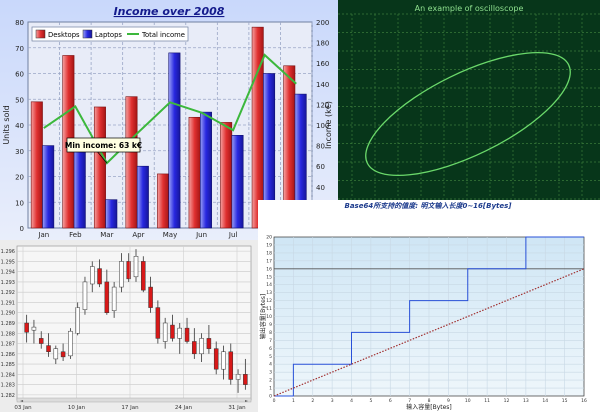  Describe the element at coordinates (201, 235) in the screenshot. I see `x-tick-label: Jun` at that location.